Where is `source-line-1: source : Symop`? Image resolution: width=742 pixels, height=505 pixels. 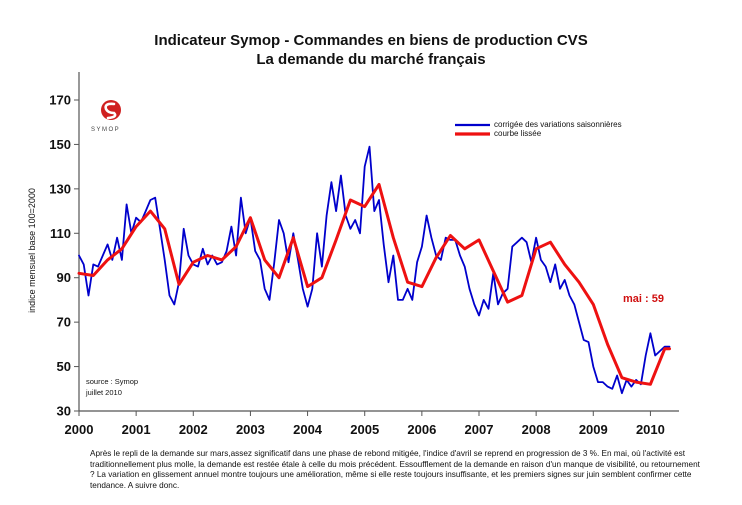
source-line-1: source : Symop is located at coordinates (112, 381).